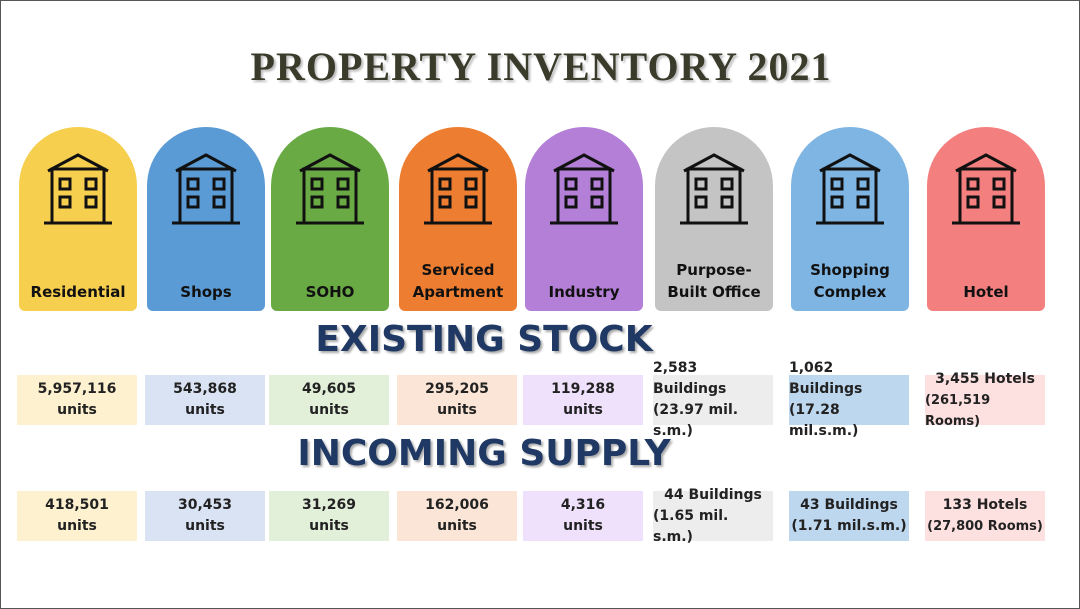 This screenshot has height=609, width=1080. What do you see at coordinates (714, 281) in the screenshot?
I see `category-label: Purpose-Built Office` at bounding box center [714, 281].